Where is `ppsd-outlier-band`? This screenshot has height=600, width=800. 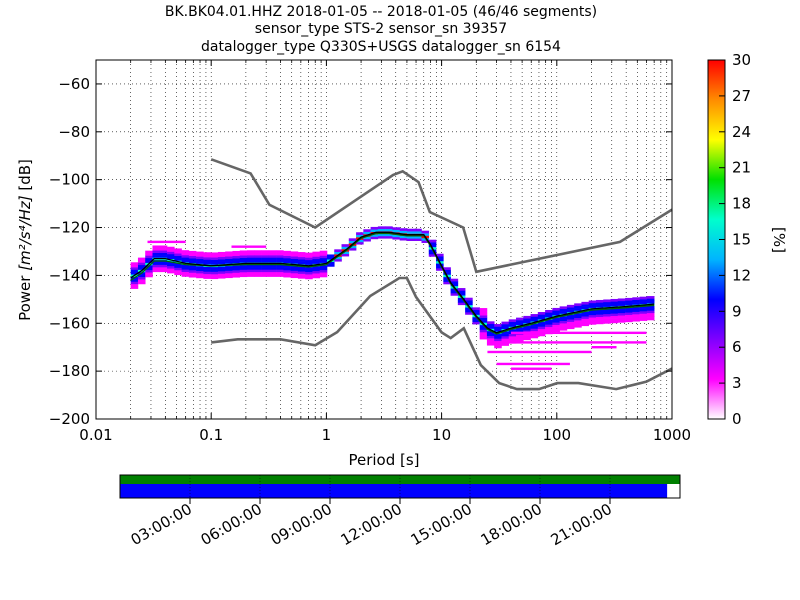
ppsd-outlier-band is located at coordinates (571, 342).